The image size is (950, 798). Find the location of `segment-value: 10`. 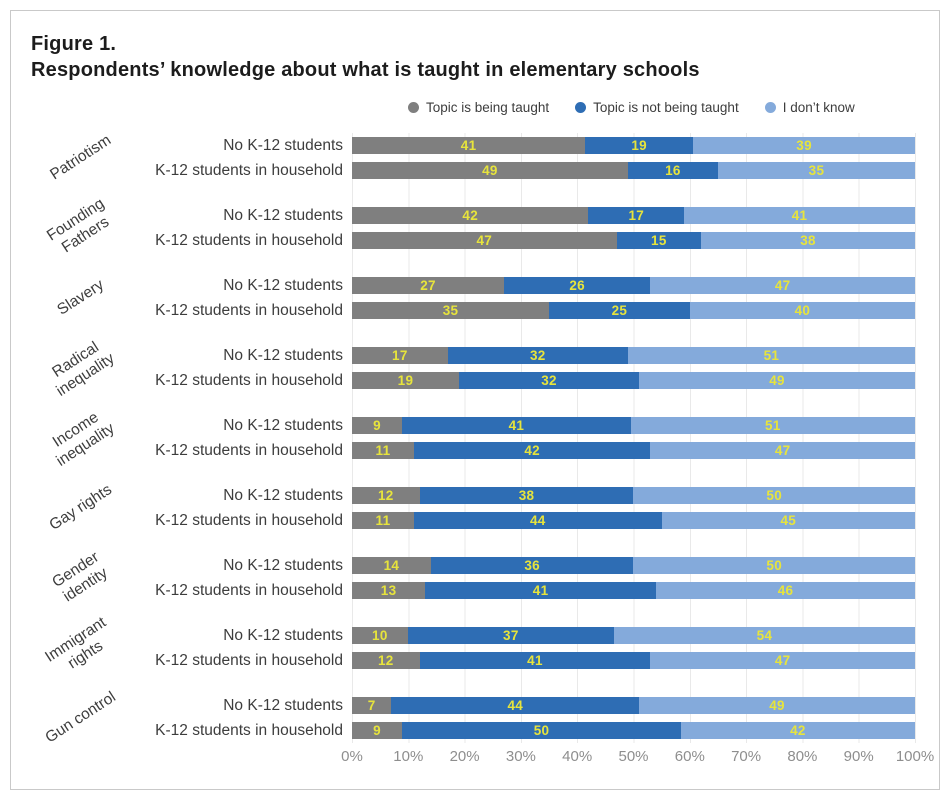

segment-value: 10 is located at coordinates (380, 635).